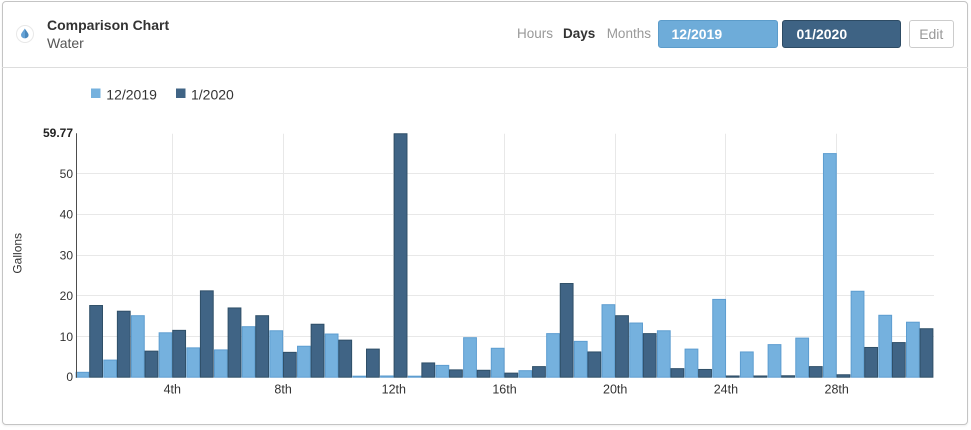 This screenshot has height=430, width=971. What do you see at coordinates (212, 94) in the screenshot?
I see `svg-text: 1/2020` at bounding box center [212, 94].